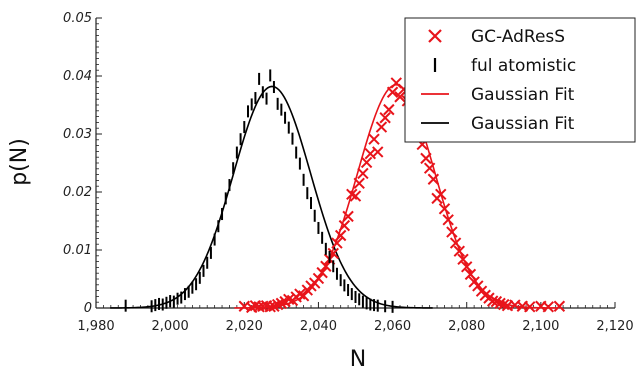  What do you see at coordinates (88, 308) in the screenshot?
I see `y-tick-label: 0` at bounding box center [88, 308].